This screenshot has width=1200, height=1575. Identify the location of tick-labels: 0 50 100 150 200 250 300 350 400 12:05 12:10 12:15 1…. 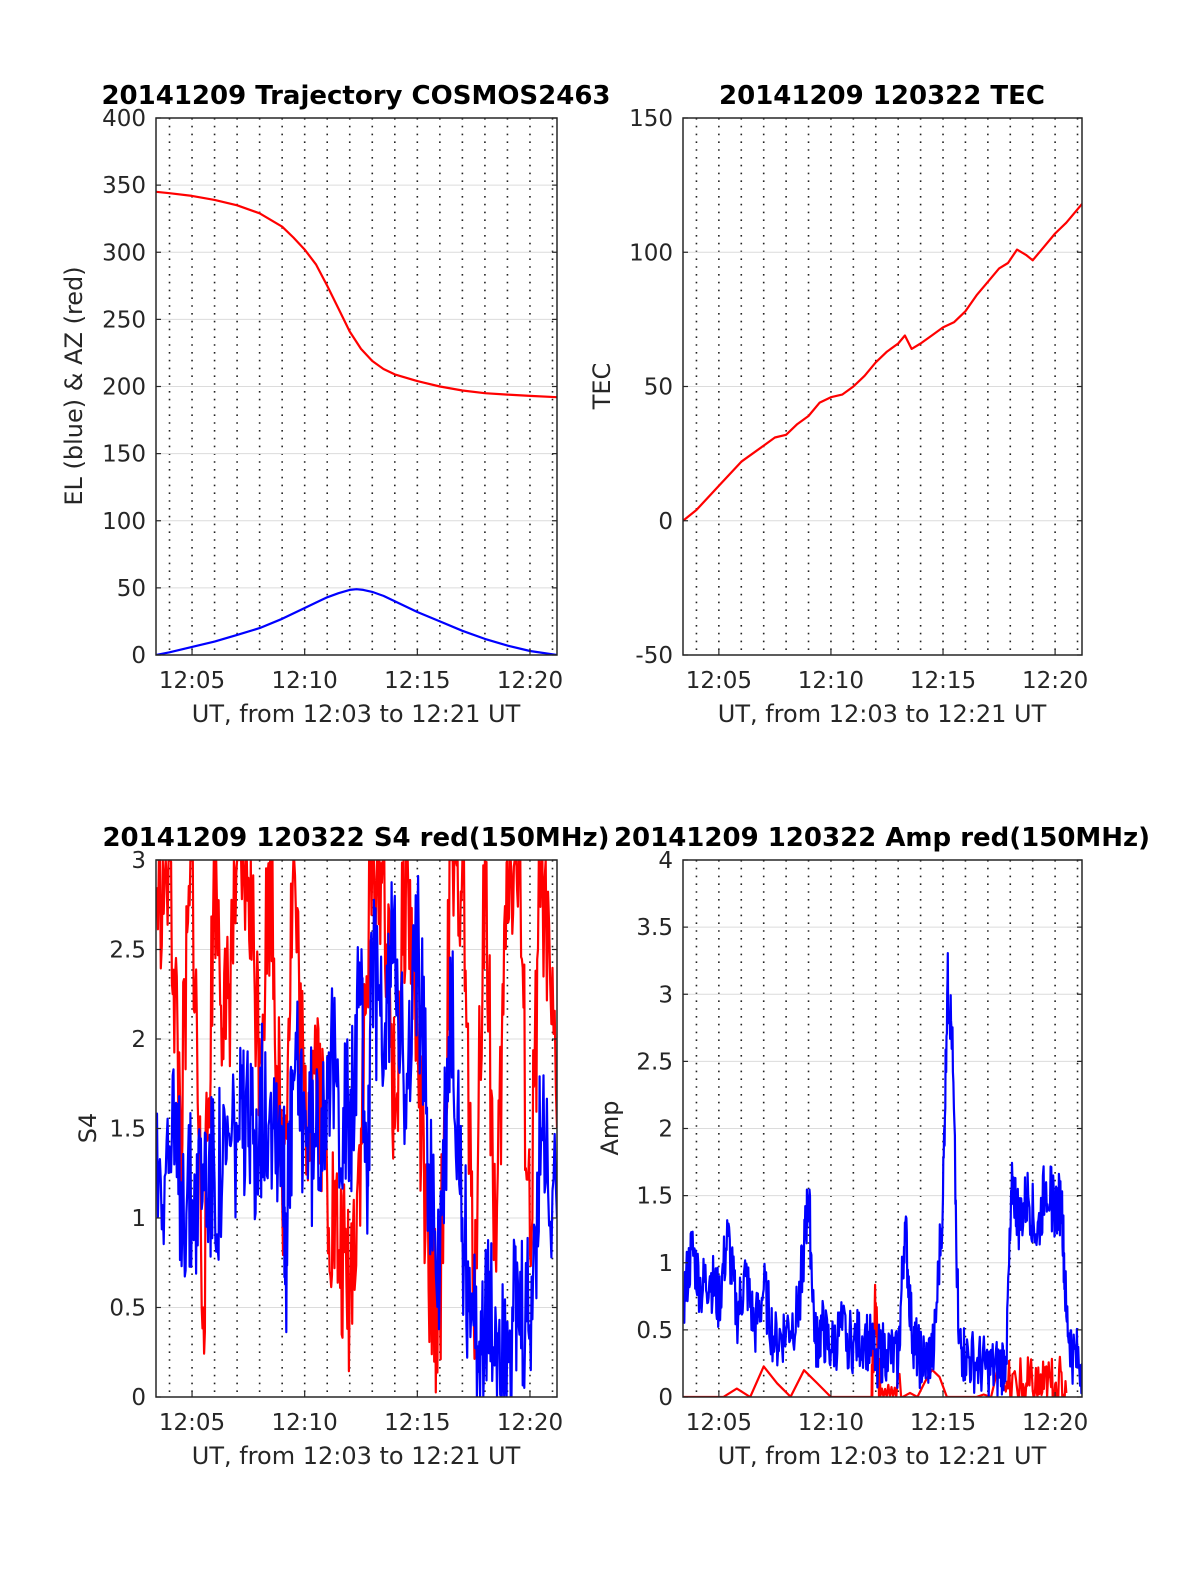
(332, 400).